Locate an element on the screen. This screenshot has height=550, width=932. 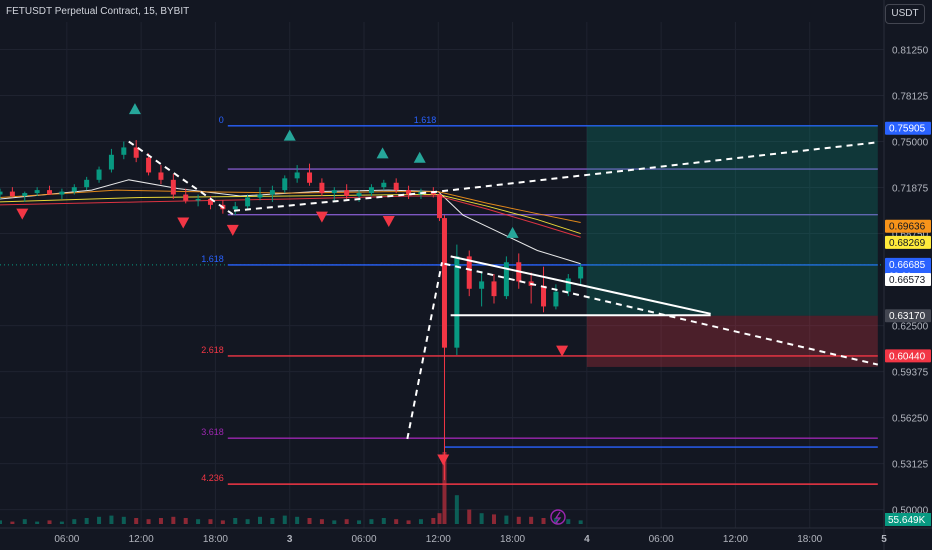
currency-button: USDT is located at coordinates (905, 14).